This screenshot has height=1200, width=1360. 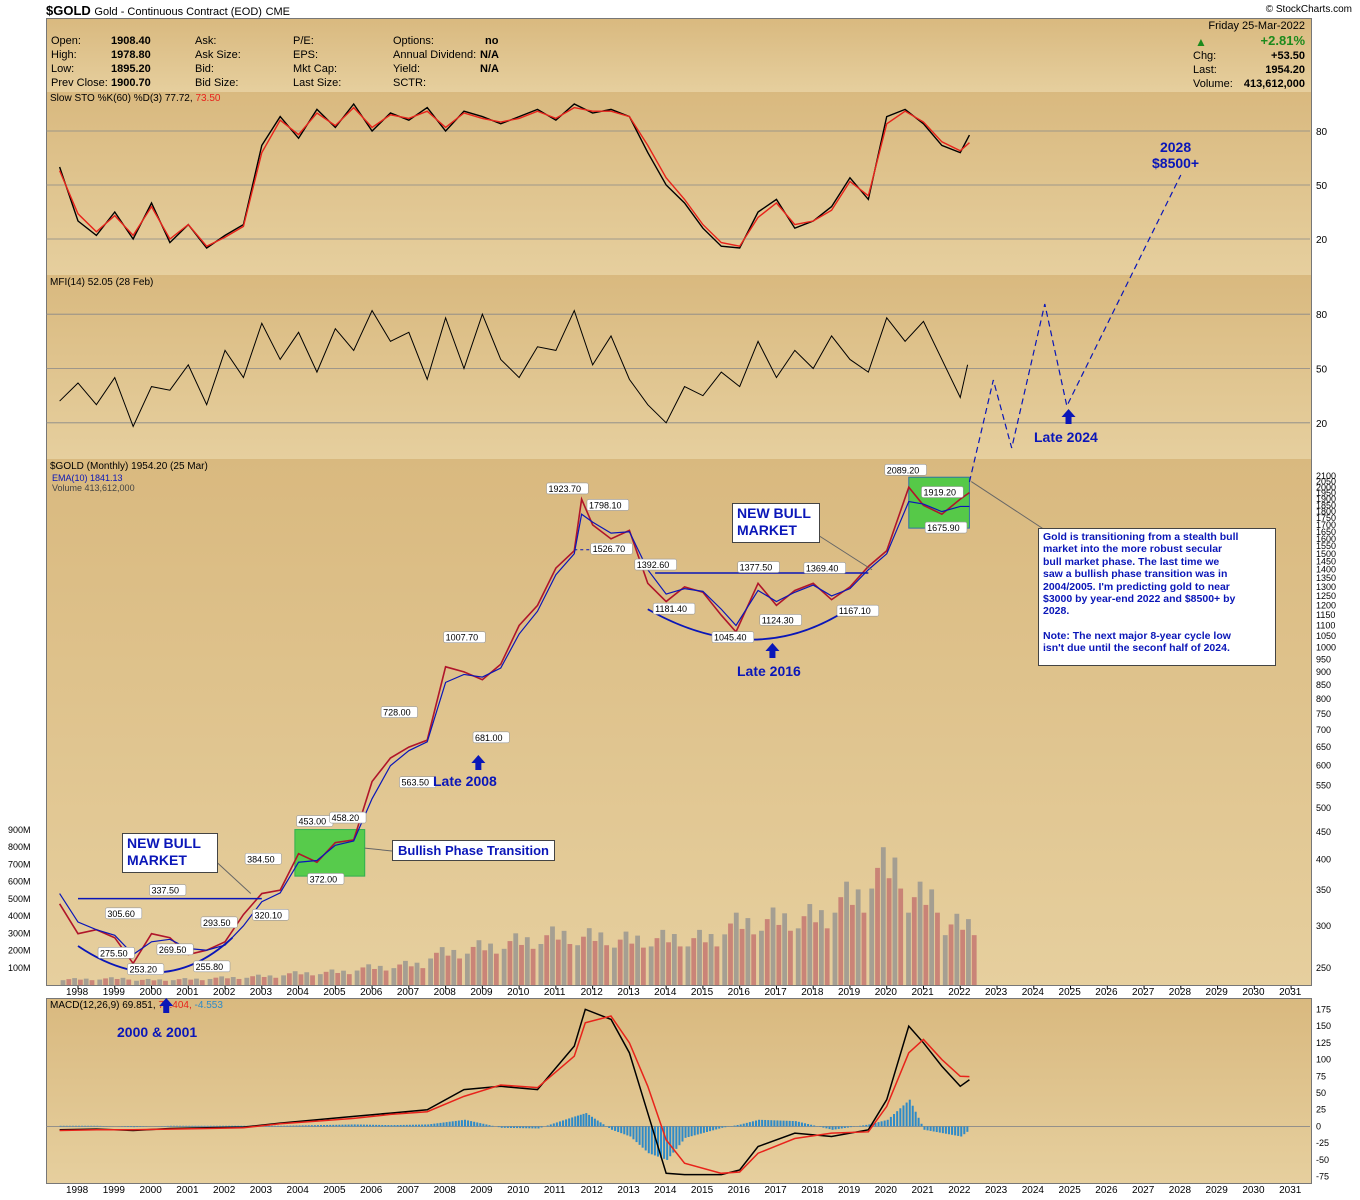 What do you see at coordinates (628, 1190) in the screenshot?
I see `x-tick-bottom: 2013` at bounding box center [628, 1190].